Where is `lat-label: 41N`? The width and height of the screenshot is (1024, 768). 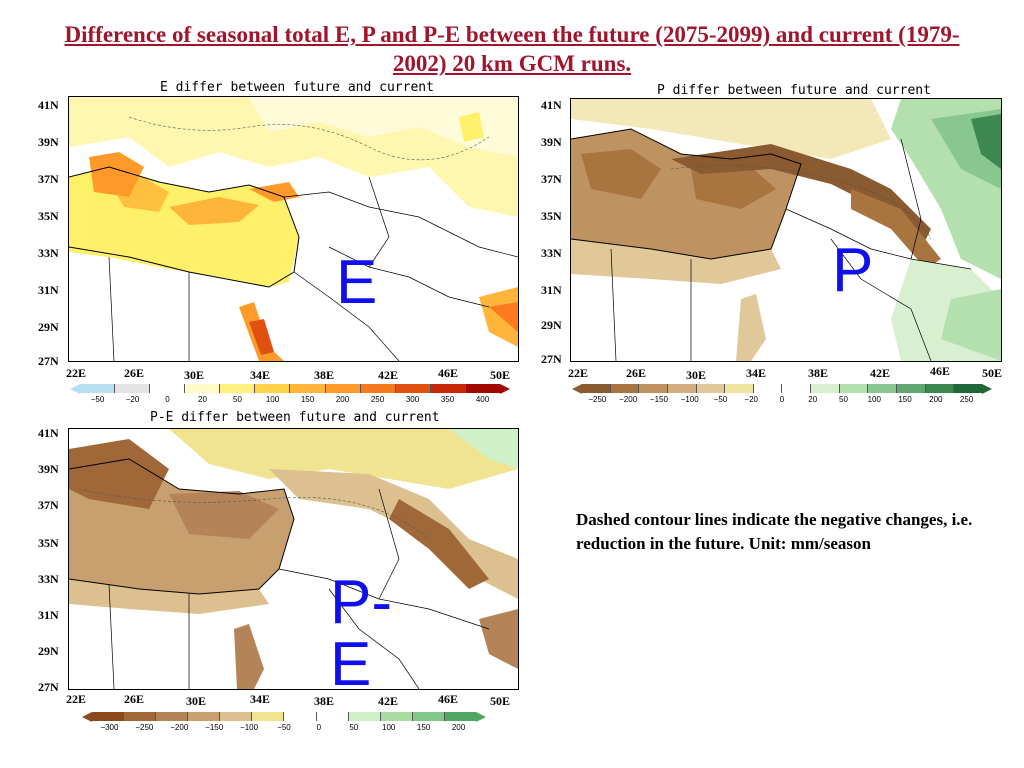 lat-label: 41N is located at coordinates (48, 105).